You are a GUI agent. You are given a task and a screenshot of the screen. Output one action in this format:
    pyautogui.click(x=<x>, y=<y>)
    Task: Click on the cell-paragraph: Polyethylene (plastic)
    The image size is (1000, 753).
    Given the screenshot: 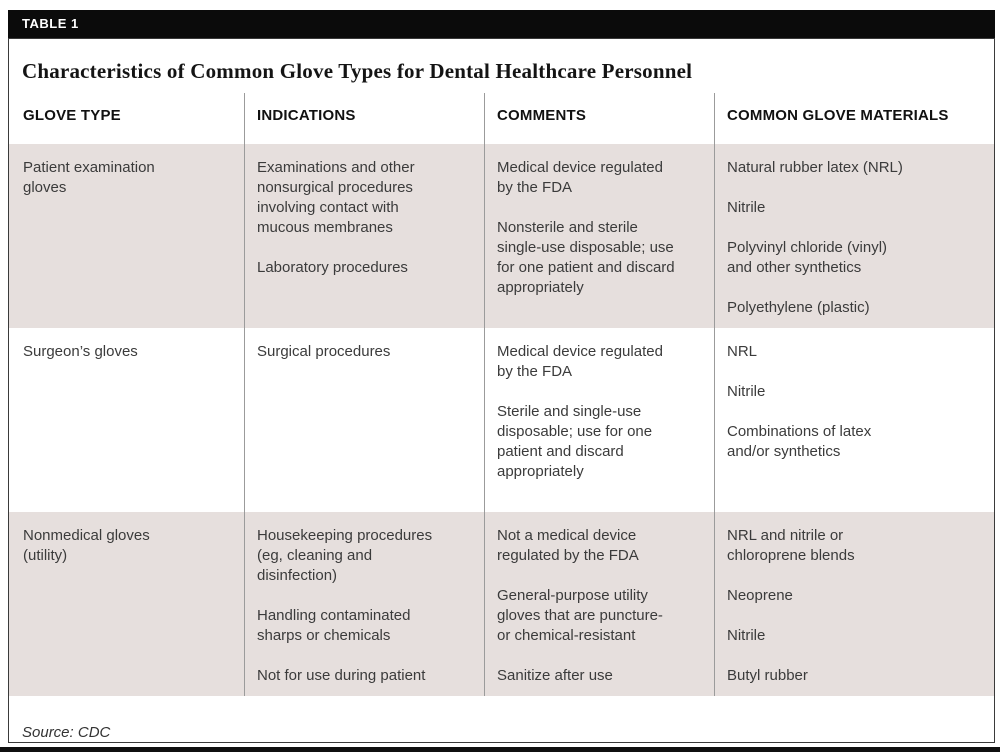 What is the action you would take?
    pyautogui.click(x=798, y=307)
    